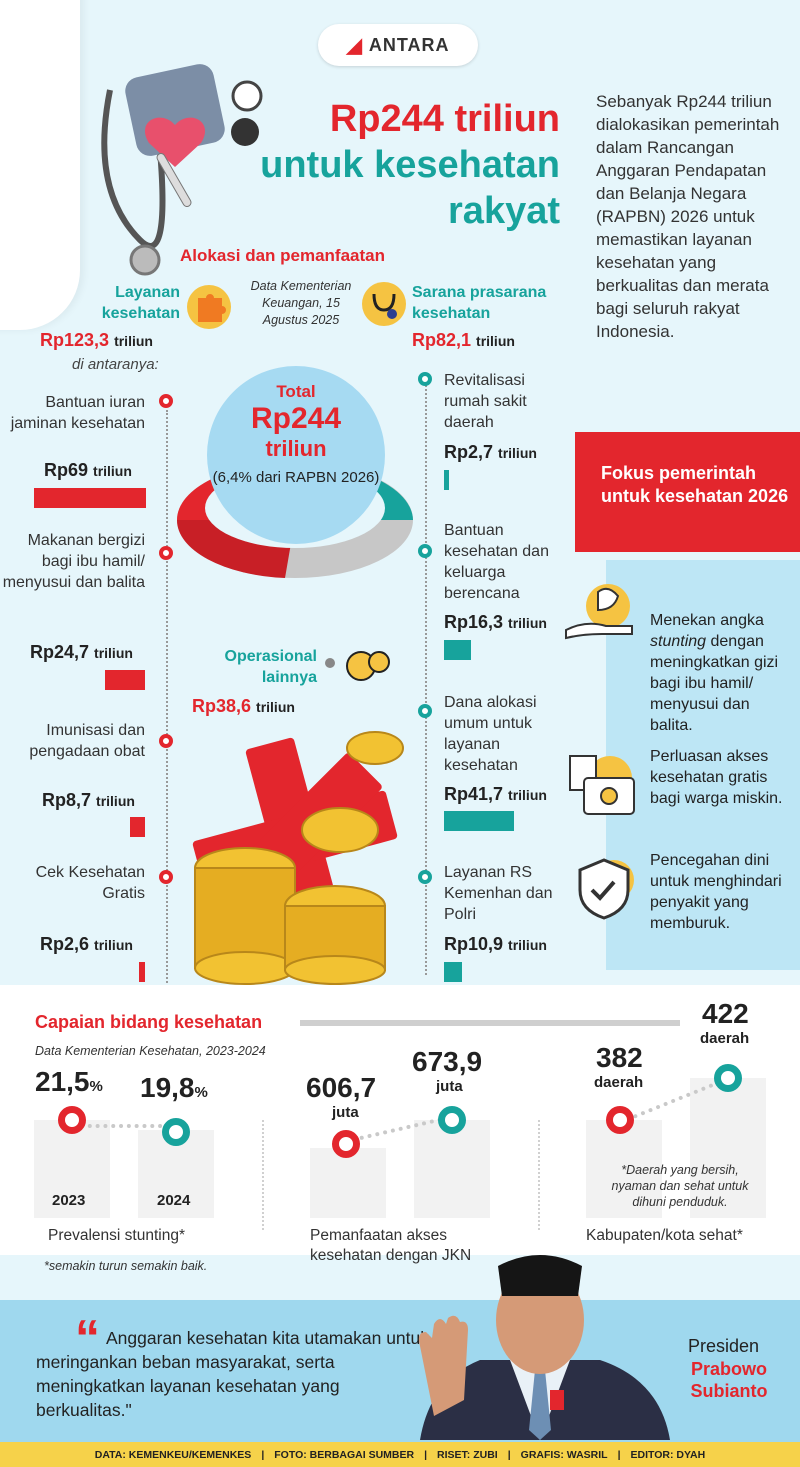 This screenshot has width=800, height=1467. I want to click on right-item-3-value: Rp41,7 triliun, so click(495, 794).